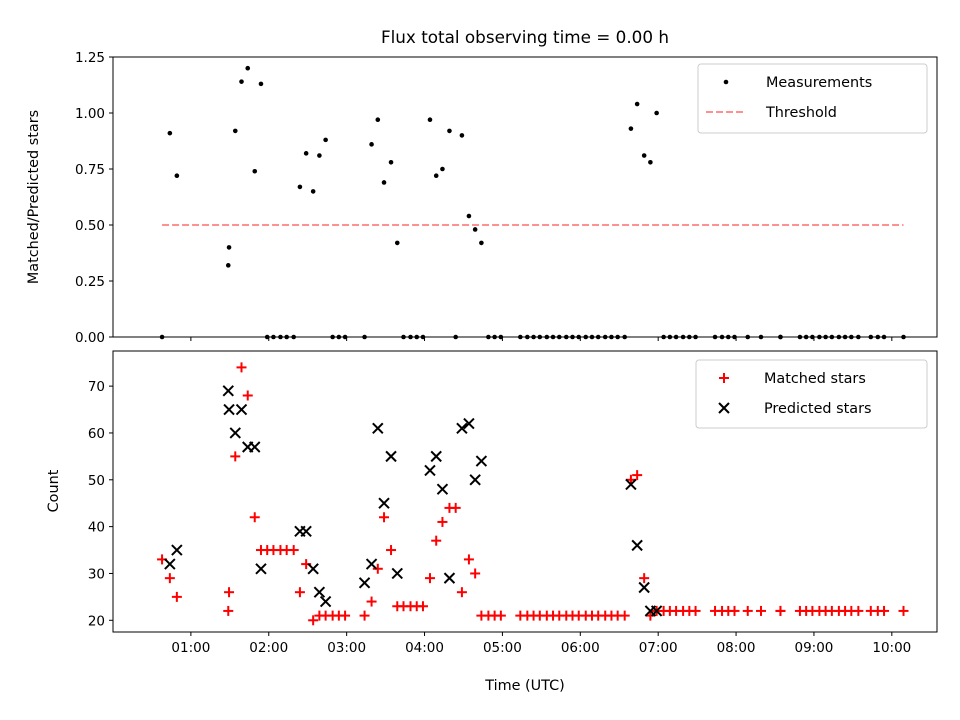 The width and height of the screenshot is (960, 720). Describe the element at coordinates (90, 58) in the screenshot. I see `ratio-ytick-label: 1.25` at that location.